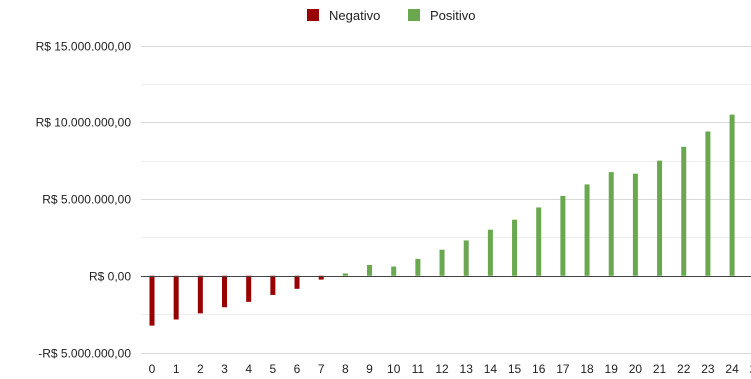  I want to click on legend-label-positivo: Positivo, so click(453, 15).